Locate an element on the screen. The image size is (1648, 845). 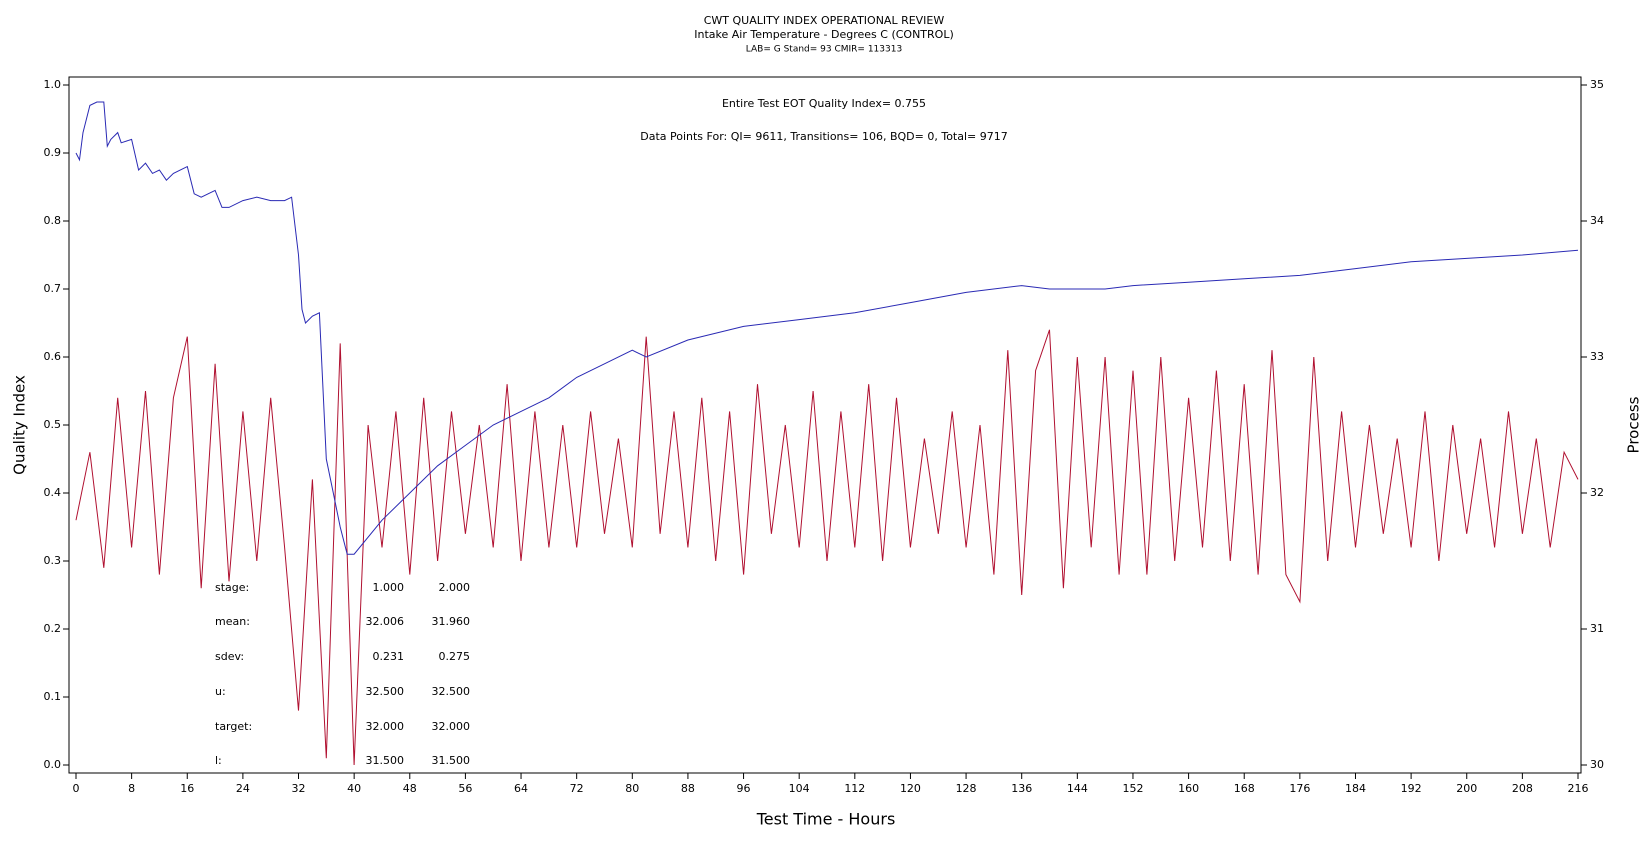
x-tick-label: 184 is located at coordinates (1355, 788).